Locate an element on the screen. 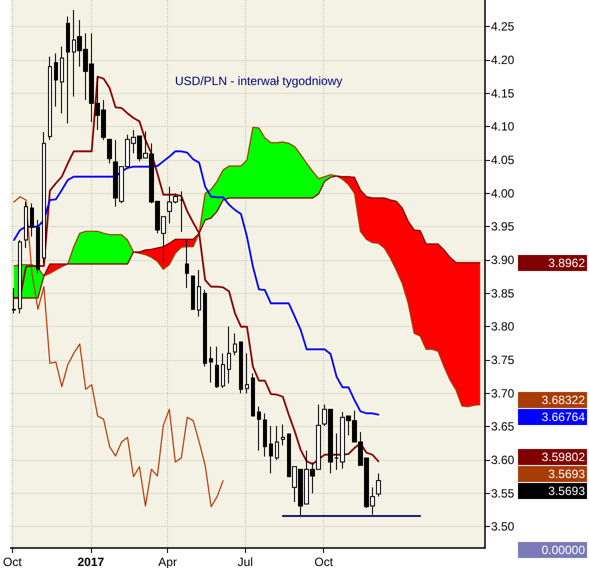  y-tick-label: 4.20 is located at coordinates (503, 60).